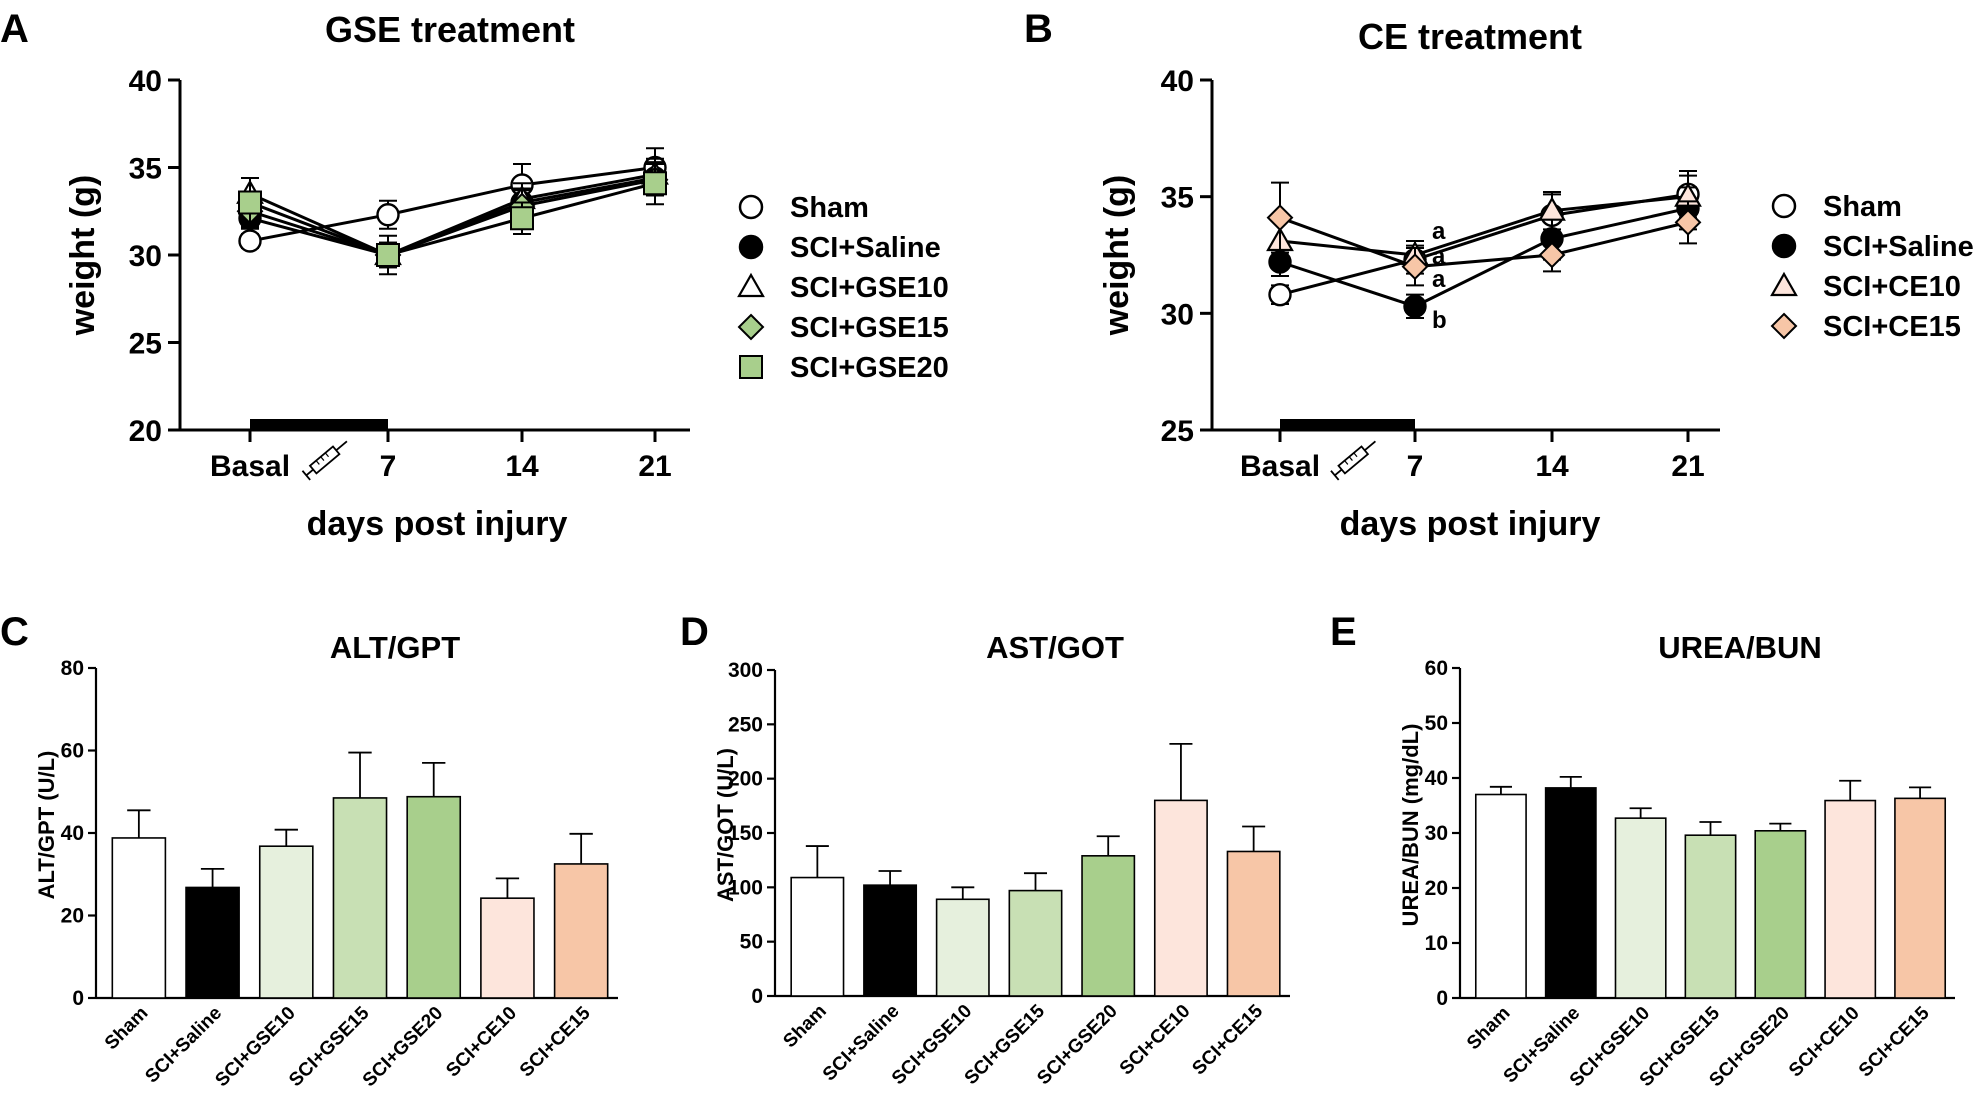 This screenshot has width=1986, height=1114. What do you see at coordinates (1470, 36) in the screenshot?
I see `chart-title-b: CE treatment` at bounding box center [1470, 36].